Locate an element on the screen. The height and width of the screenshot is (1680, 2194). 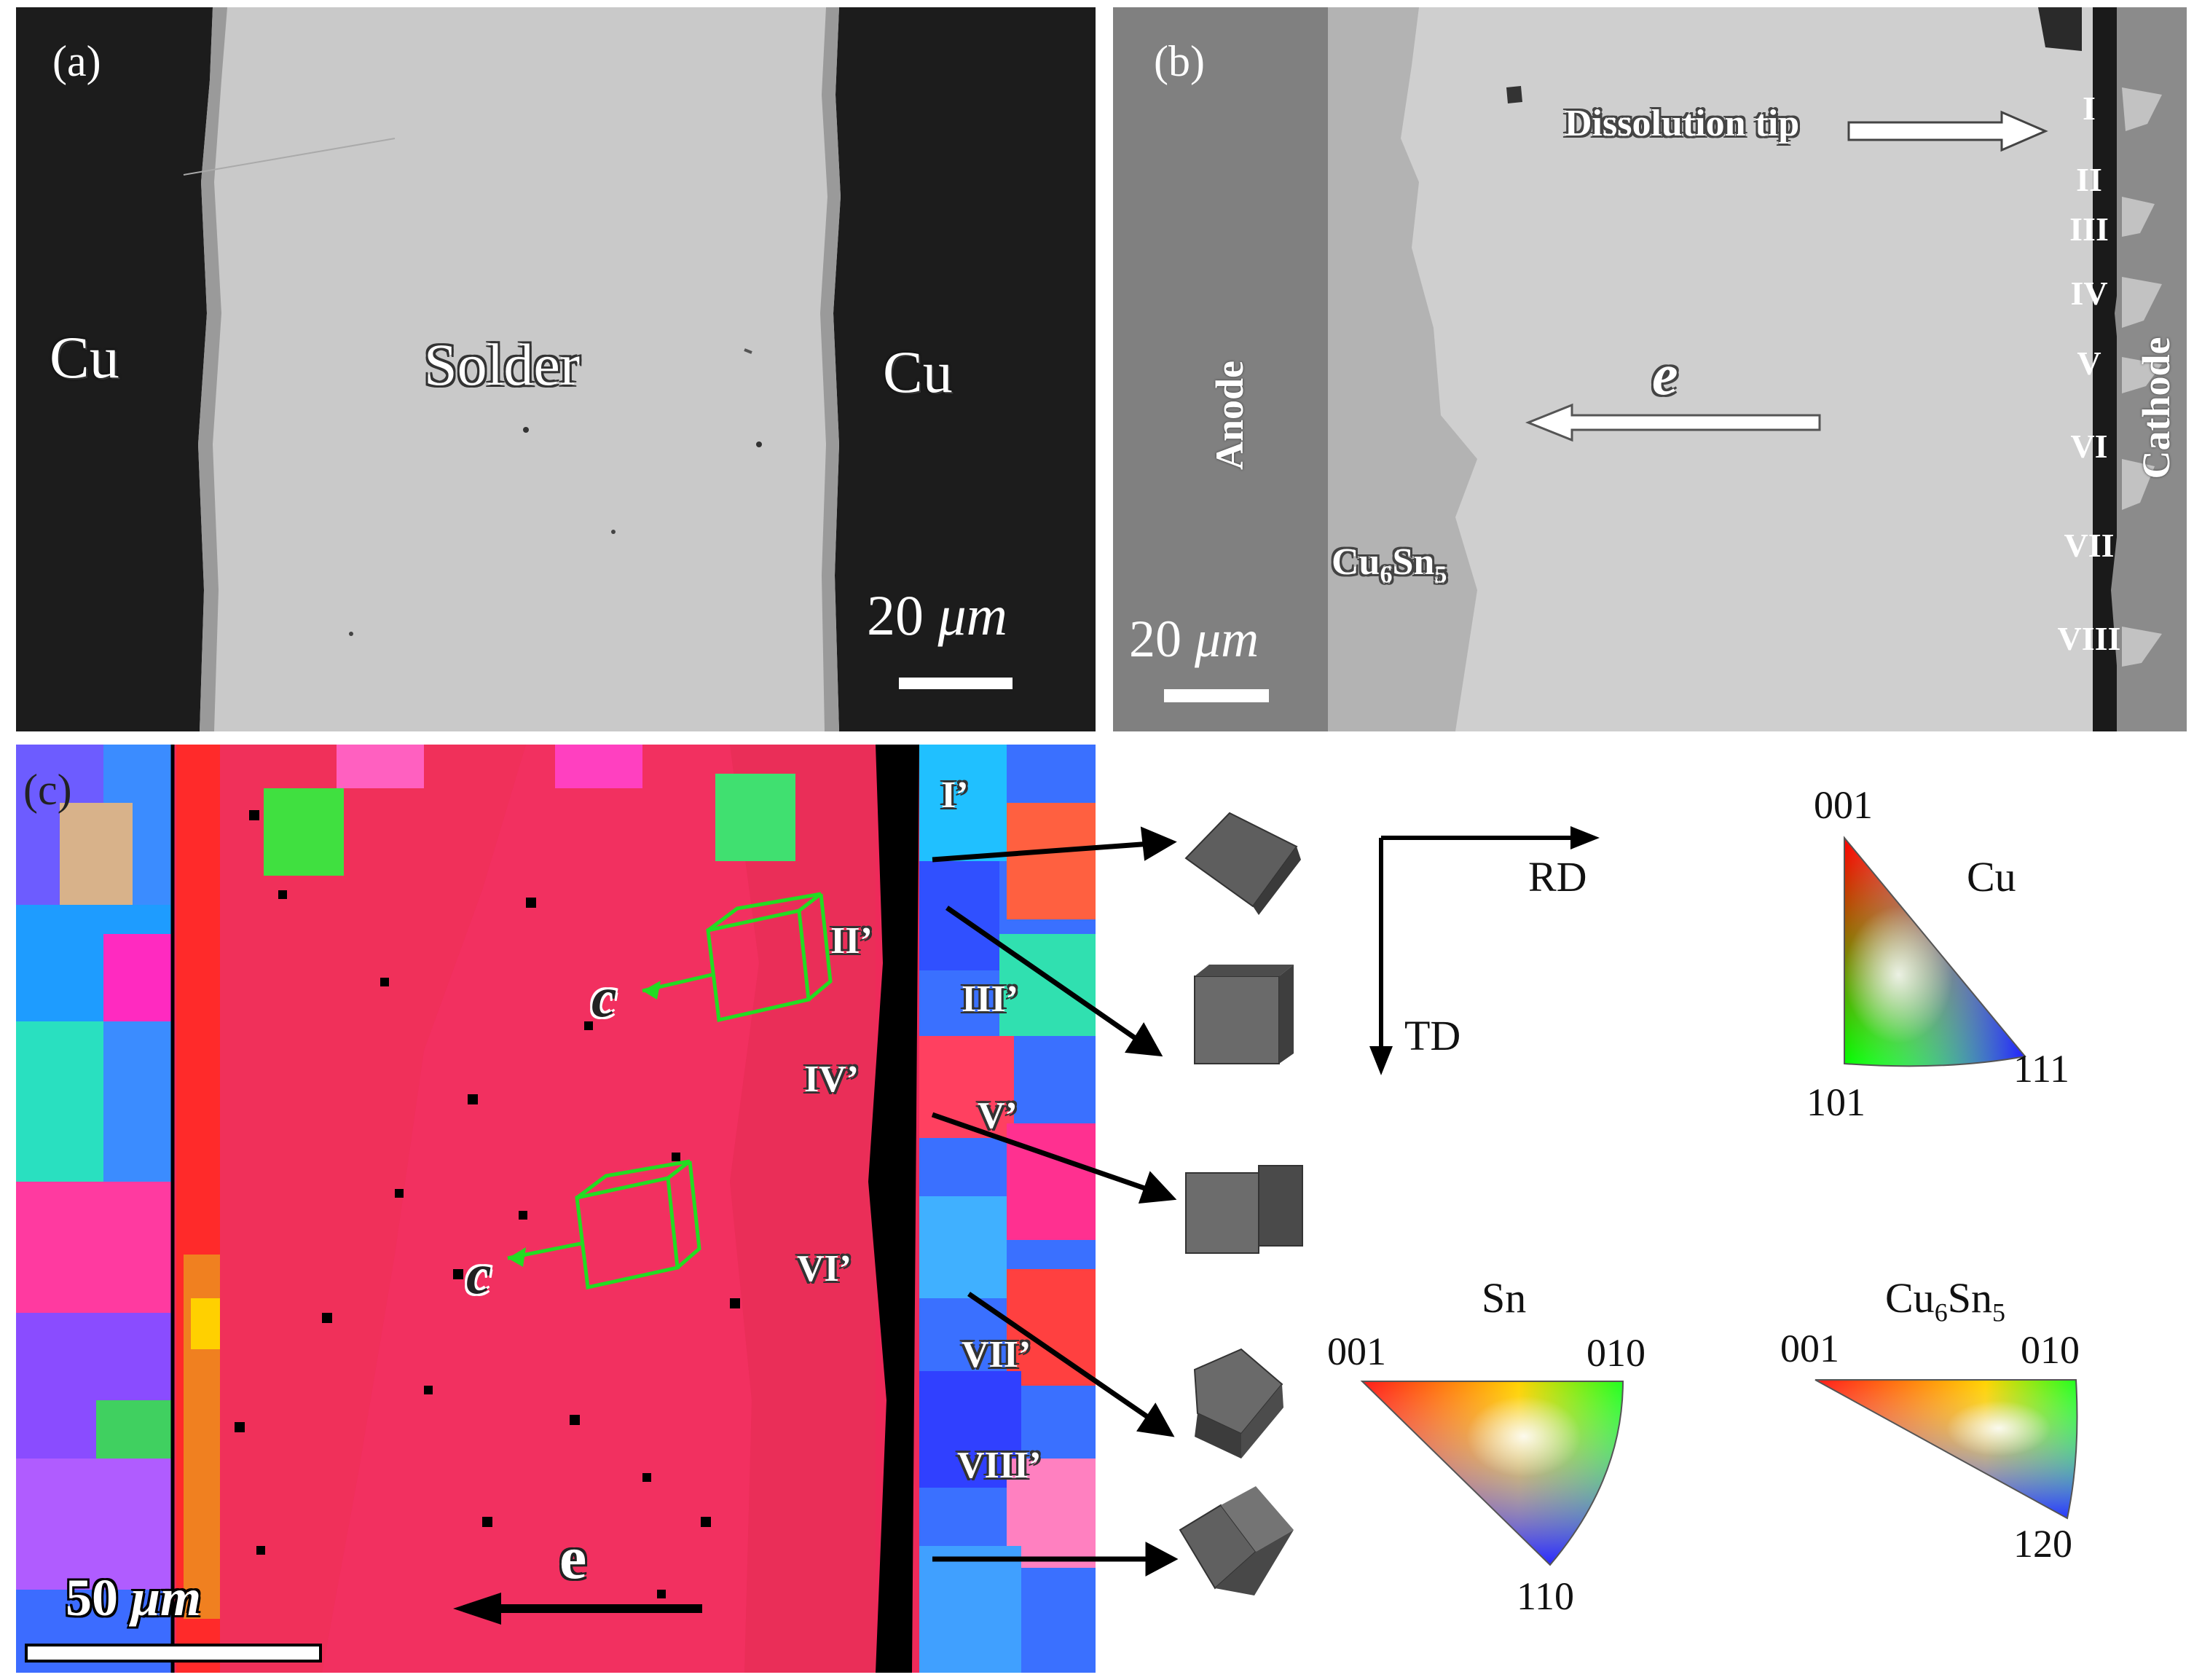
ipf-cu-triangle is located at coordinates (1935, 951).